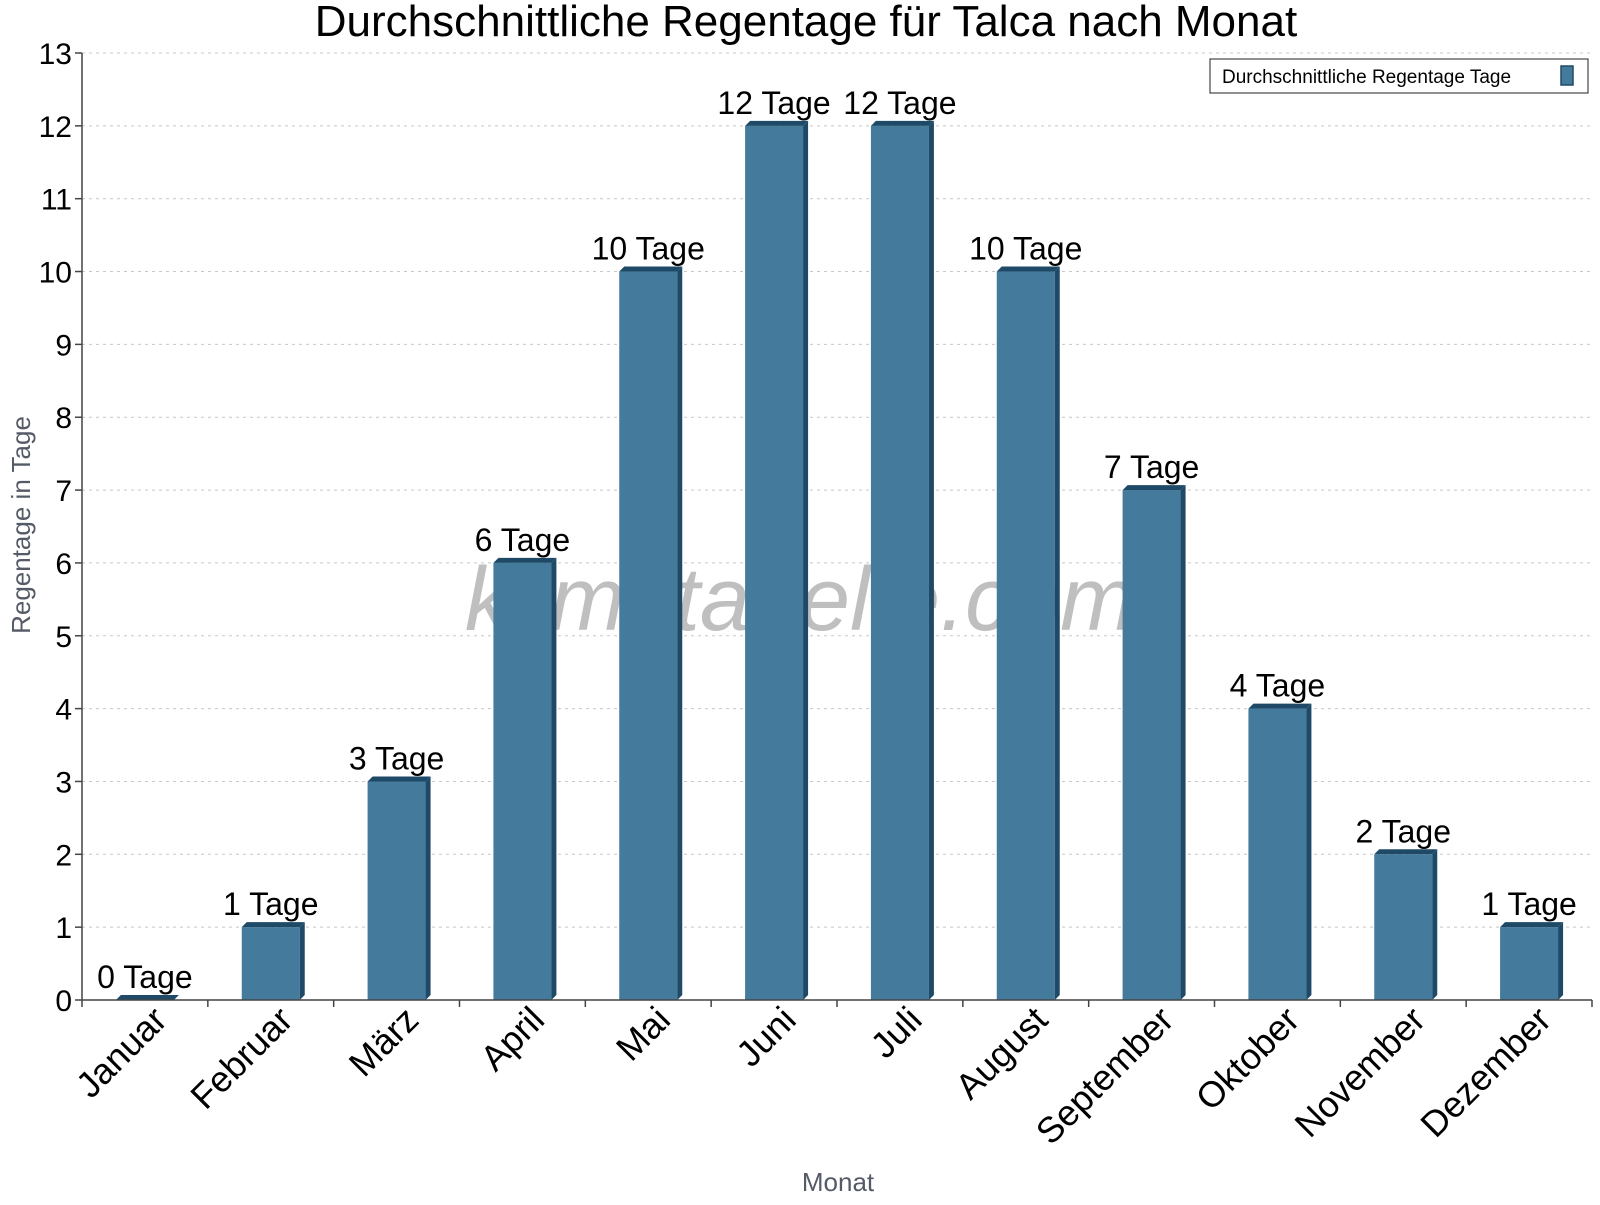 Image resolution: width=1600 pixels, height=1205 pixels. What do you see at coordinates (1152, 467) in the screenshot?
I see `data-label: 7 Tage` at bounding box center [1152, 467].